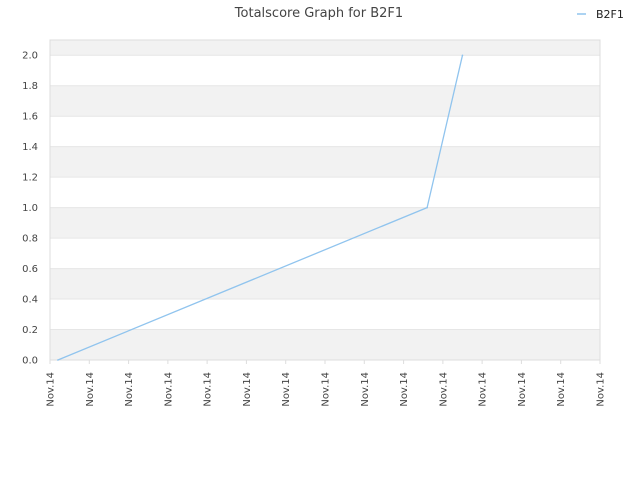 This screenshot has height=480, width=640. I want to click on chart-title: Totalscore Graph for B2F1, so click(318, 13).